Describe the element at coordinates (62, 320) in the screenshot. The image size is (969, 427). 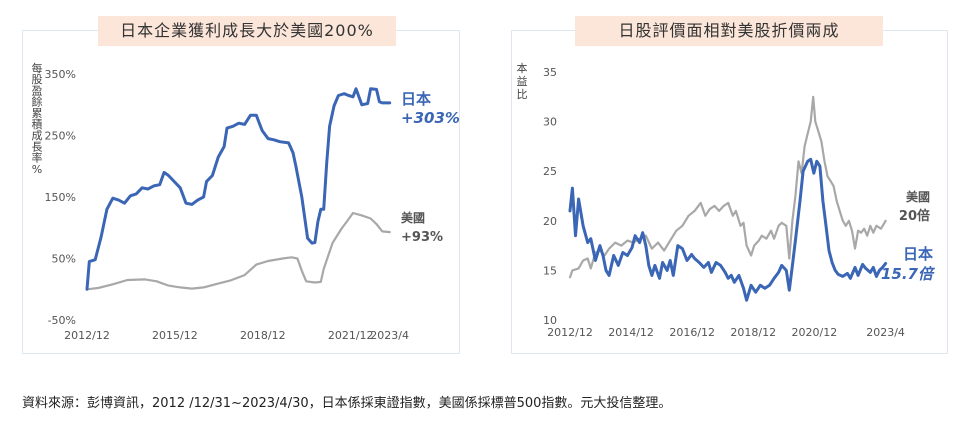
I see `y-tick-label: -50%` at that location.